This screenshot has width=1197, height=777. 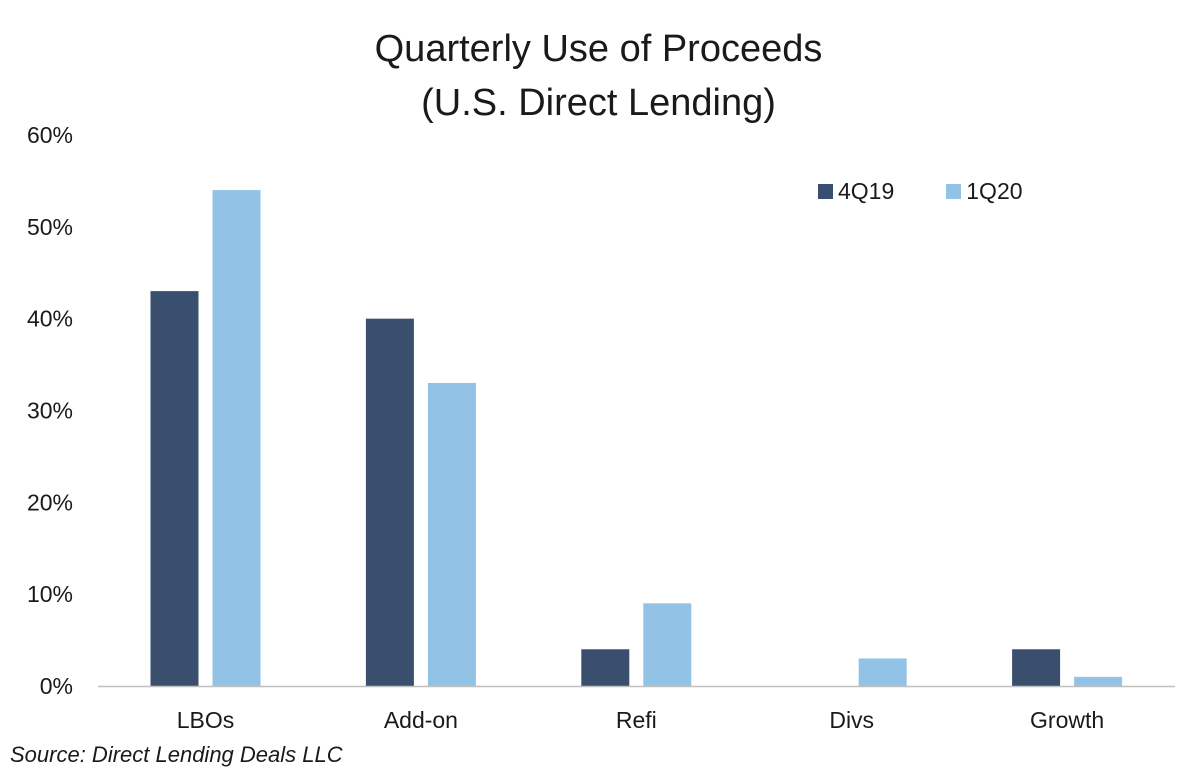 I want to click on chart-title-line-1: Quarterly Use of Proceeds, so click(x=598, y=49).